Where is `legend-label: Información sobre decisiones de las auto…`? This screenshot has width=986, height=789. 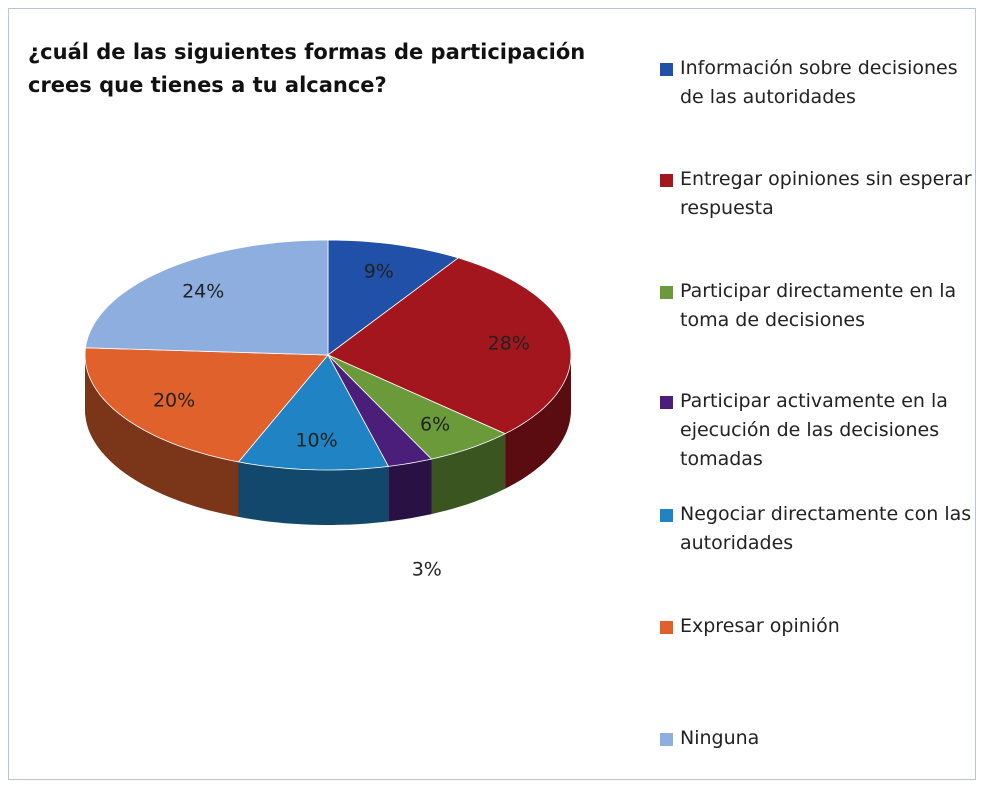
legend-label: Información sobre decisiones de las auto… is located at coordinates (819, 82).